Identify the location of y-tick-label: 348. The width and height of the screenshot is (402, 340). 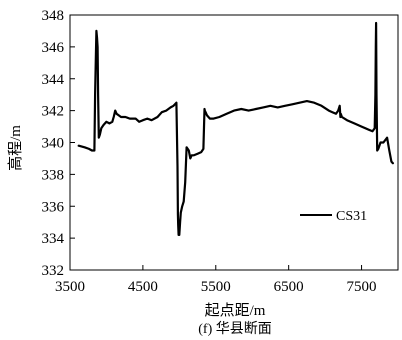
(53, 16).